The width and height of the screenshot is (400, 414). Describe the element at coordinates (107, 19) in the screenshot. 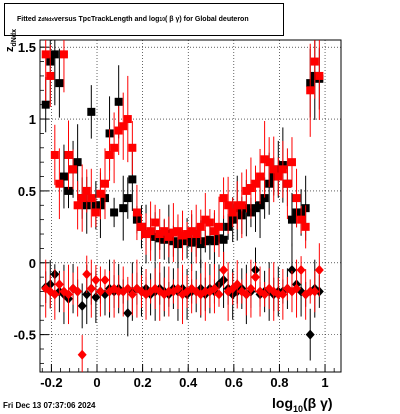

I see `chart-title-b: versus TpcTrackLength and log` at that location.